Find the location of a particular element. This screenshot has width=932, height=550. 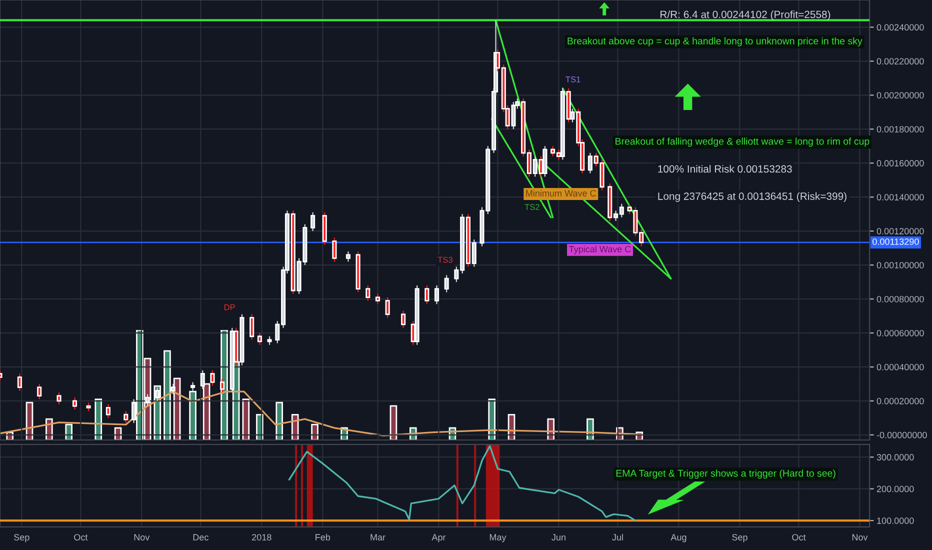

y-tick-label: 0.00060000 is located at coordinates (900, 333).